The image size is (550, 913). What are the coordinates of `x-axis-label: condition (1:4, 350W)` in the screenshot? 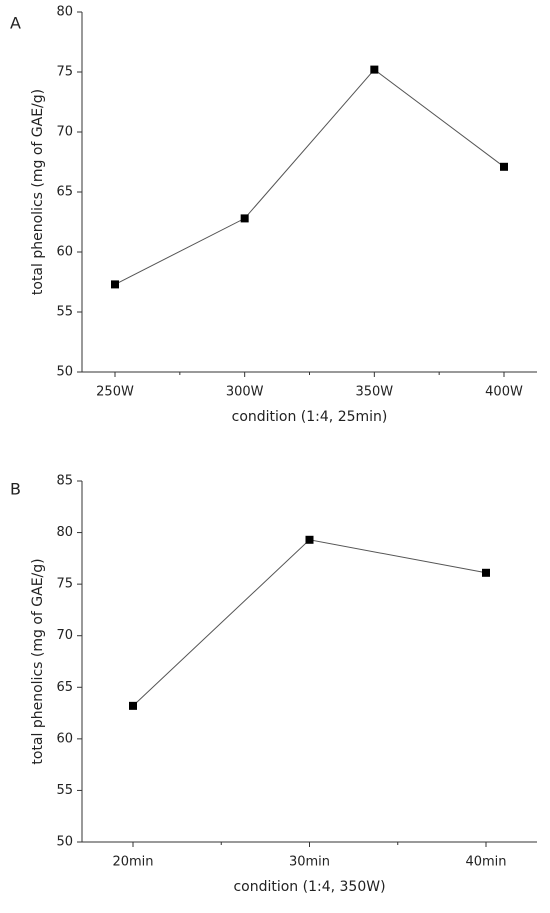 It's located at (309, 887).